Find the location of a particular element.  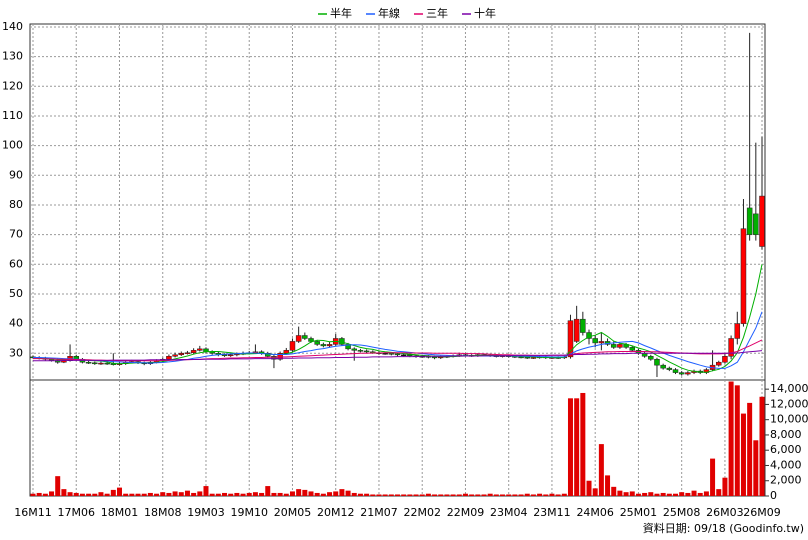

y2-tick-label: 2,000 is located at coordinates (786, 480).